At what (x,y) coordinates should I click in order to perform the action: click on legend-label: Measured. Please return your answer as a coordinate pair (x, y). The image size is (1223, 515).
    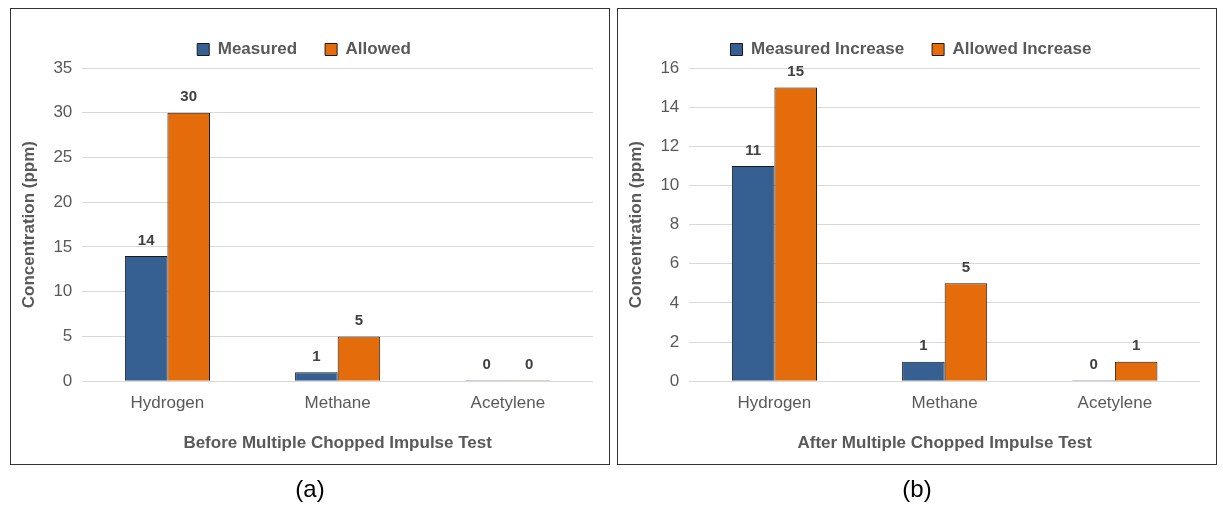
    Looking at the image, I should click on (257, 49).